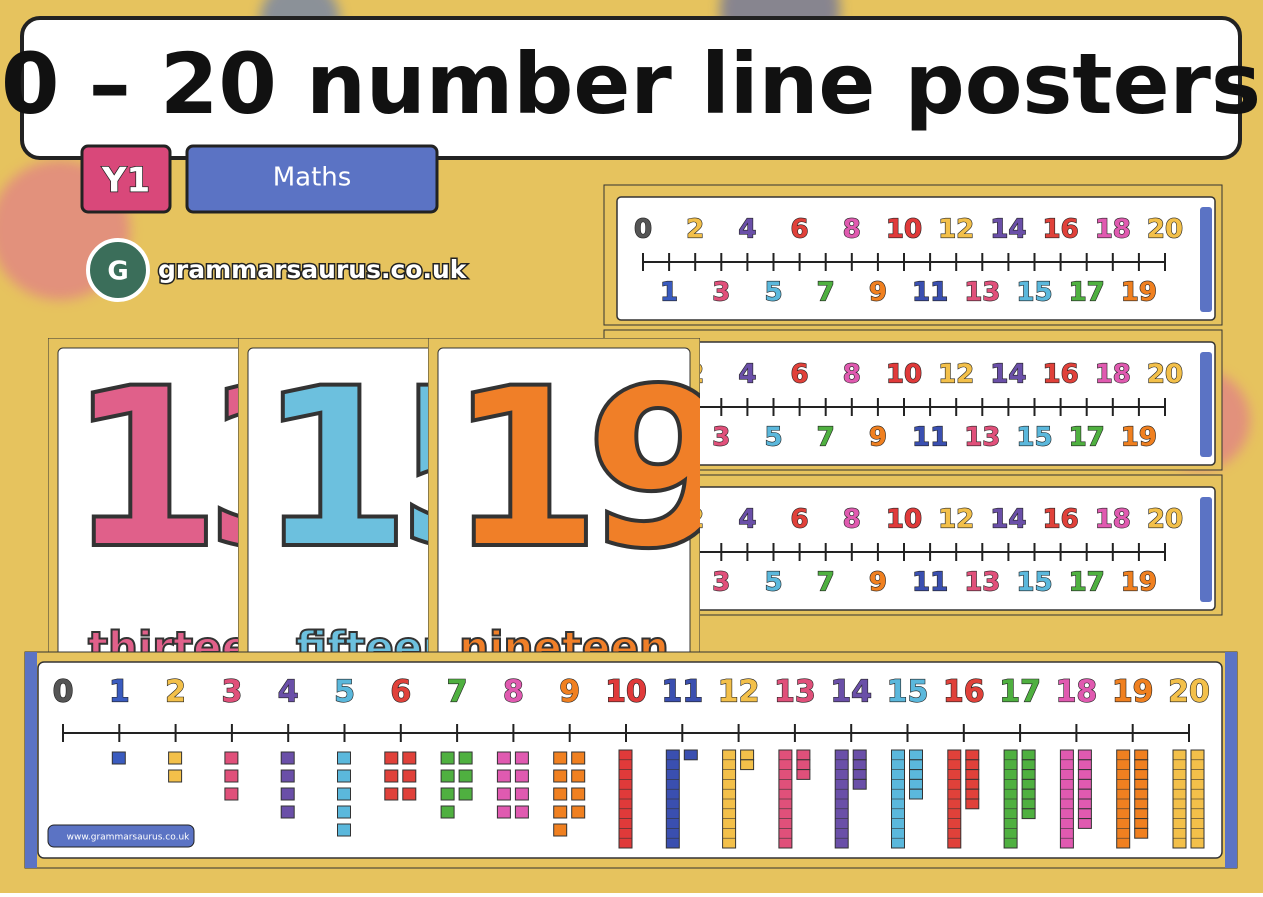  What do you see at coordinates (129, 838) in the screenshot?
I see `footer: www.grammarsaurus.co.uk` at bounding box center [129, 838].